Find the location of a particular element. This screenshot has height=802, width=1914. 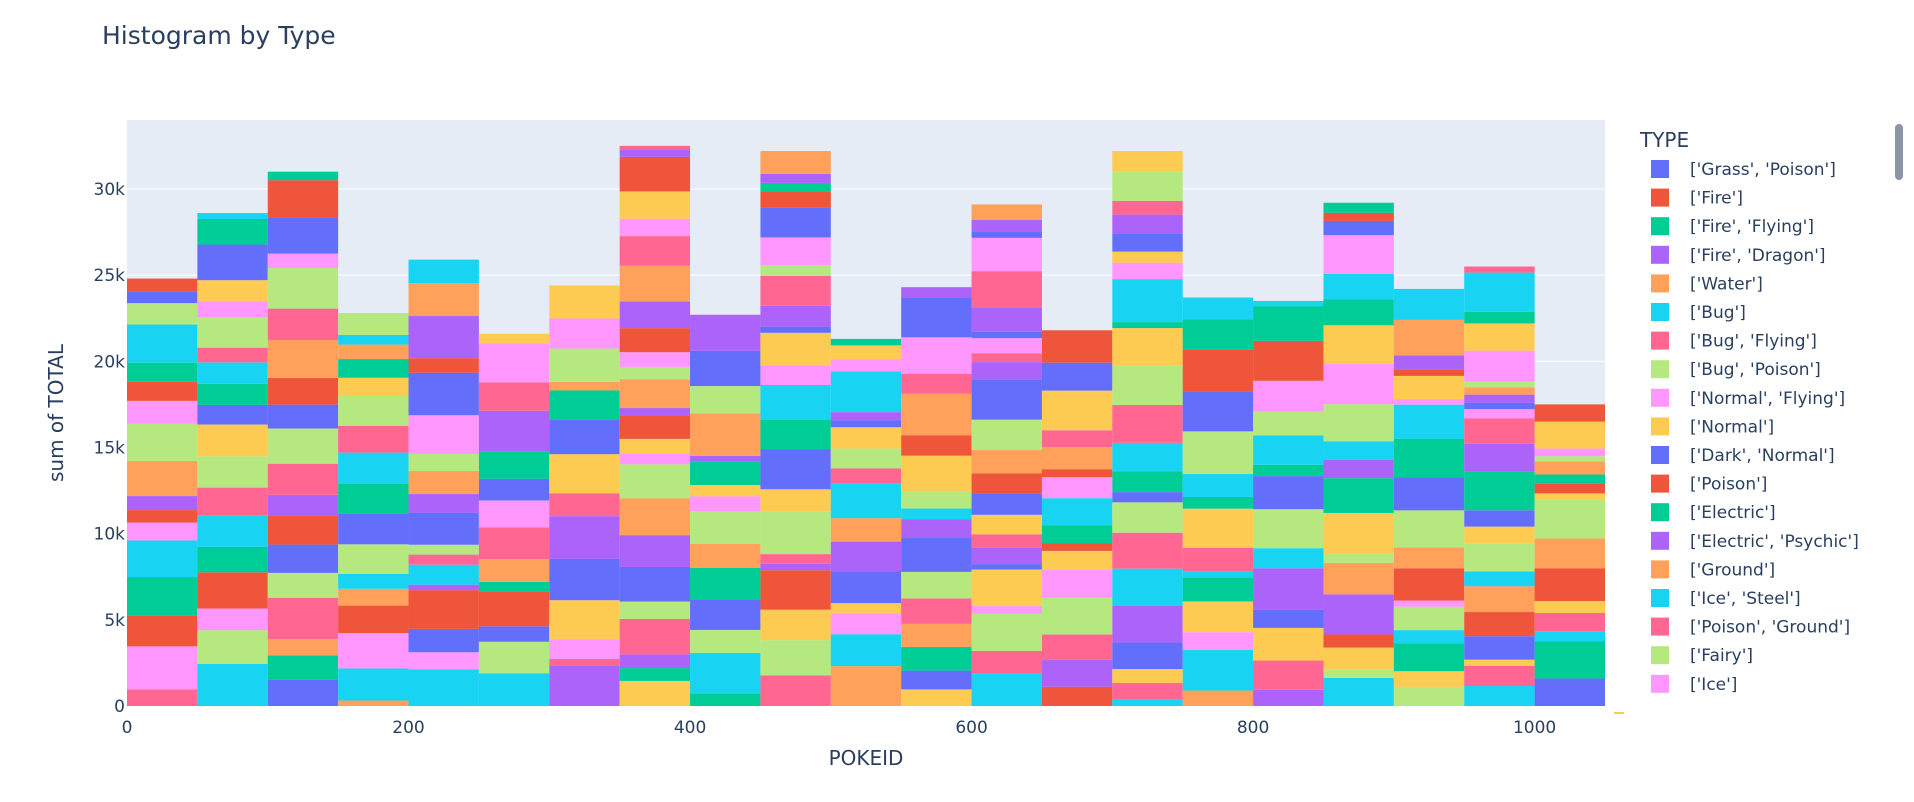

legend-item: ['Poison', 'Ground'] is located at coordinates (1750, 628).